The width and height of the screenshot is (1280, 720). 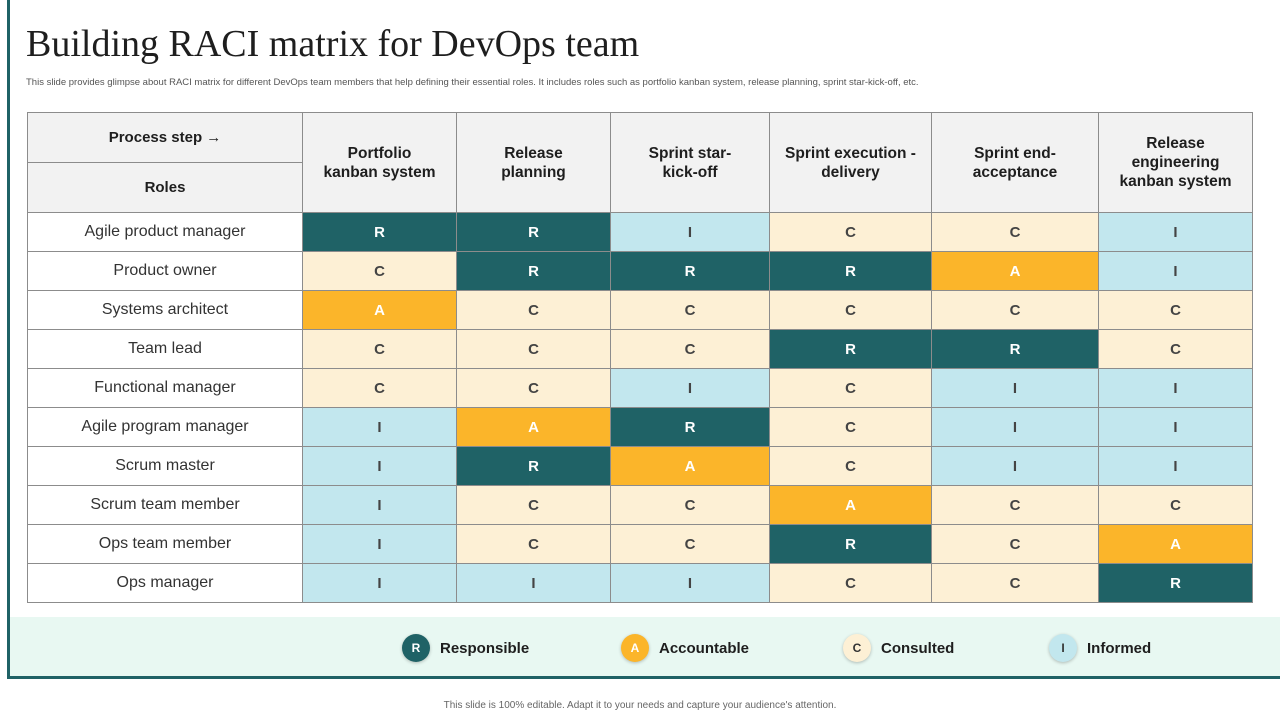 I want to click on table-row: Agile program manager I A R C I I, so click(x=640, y=427).